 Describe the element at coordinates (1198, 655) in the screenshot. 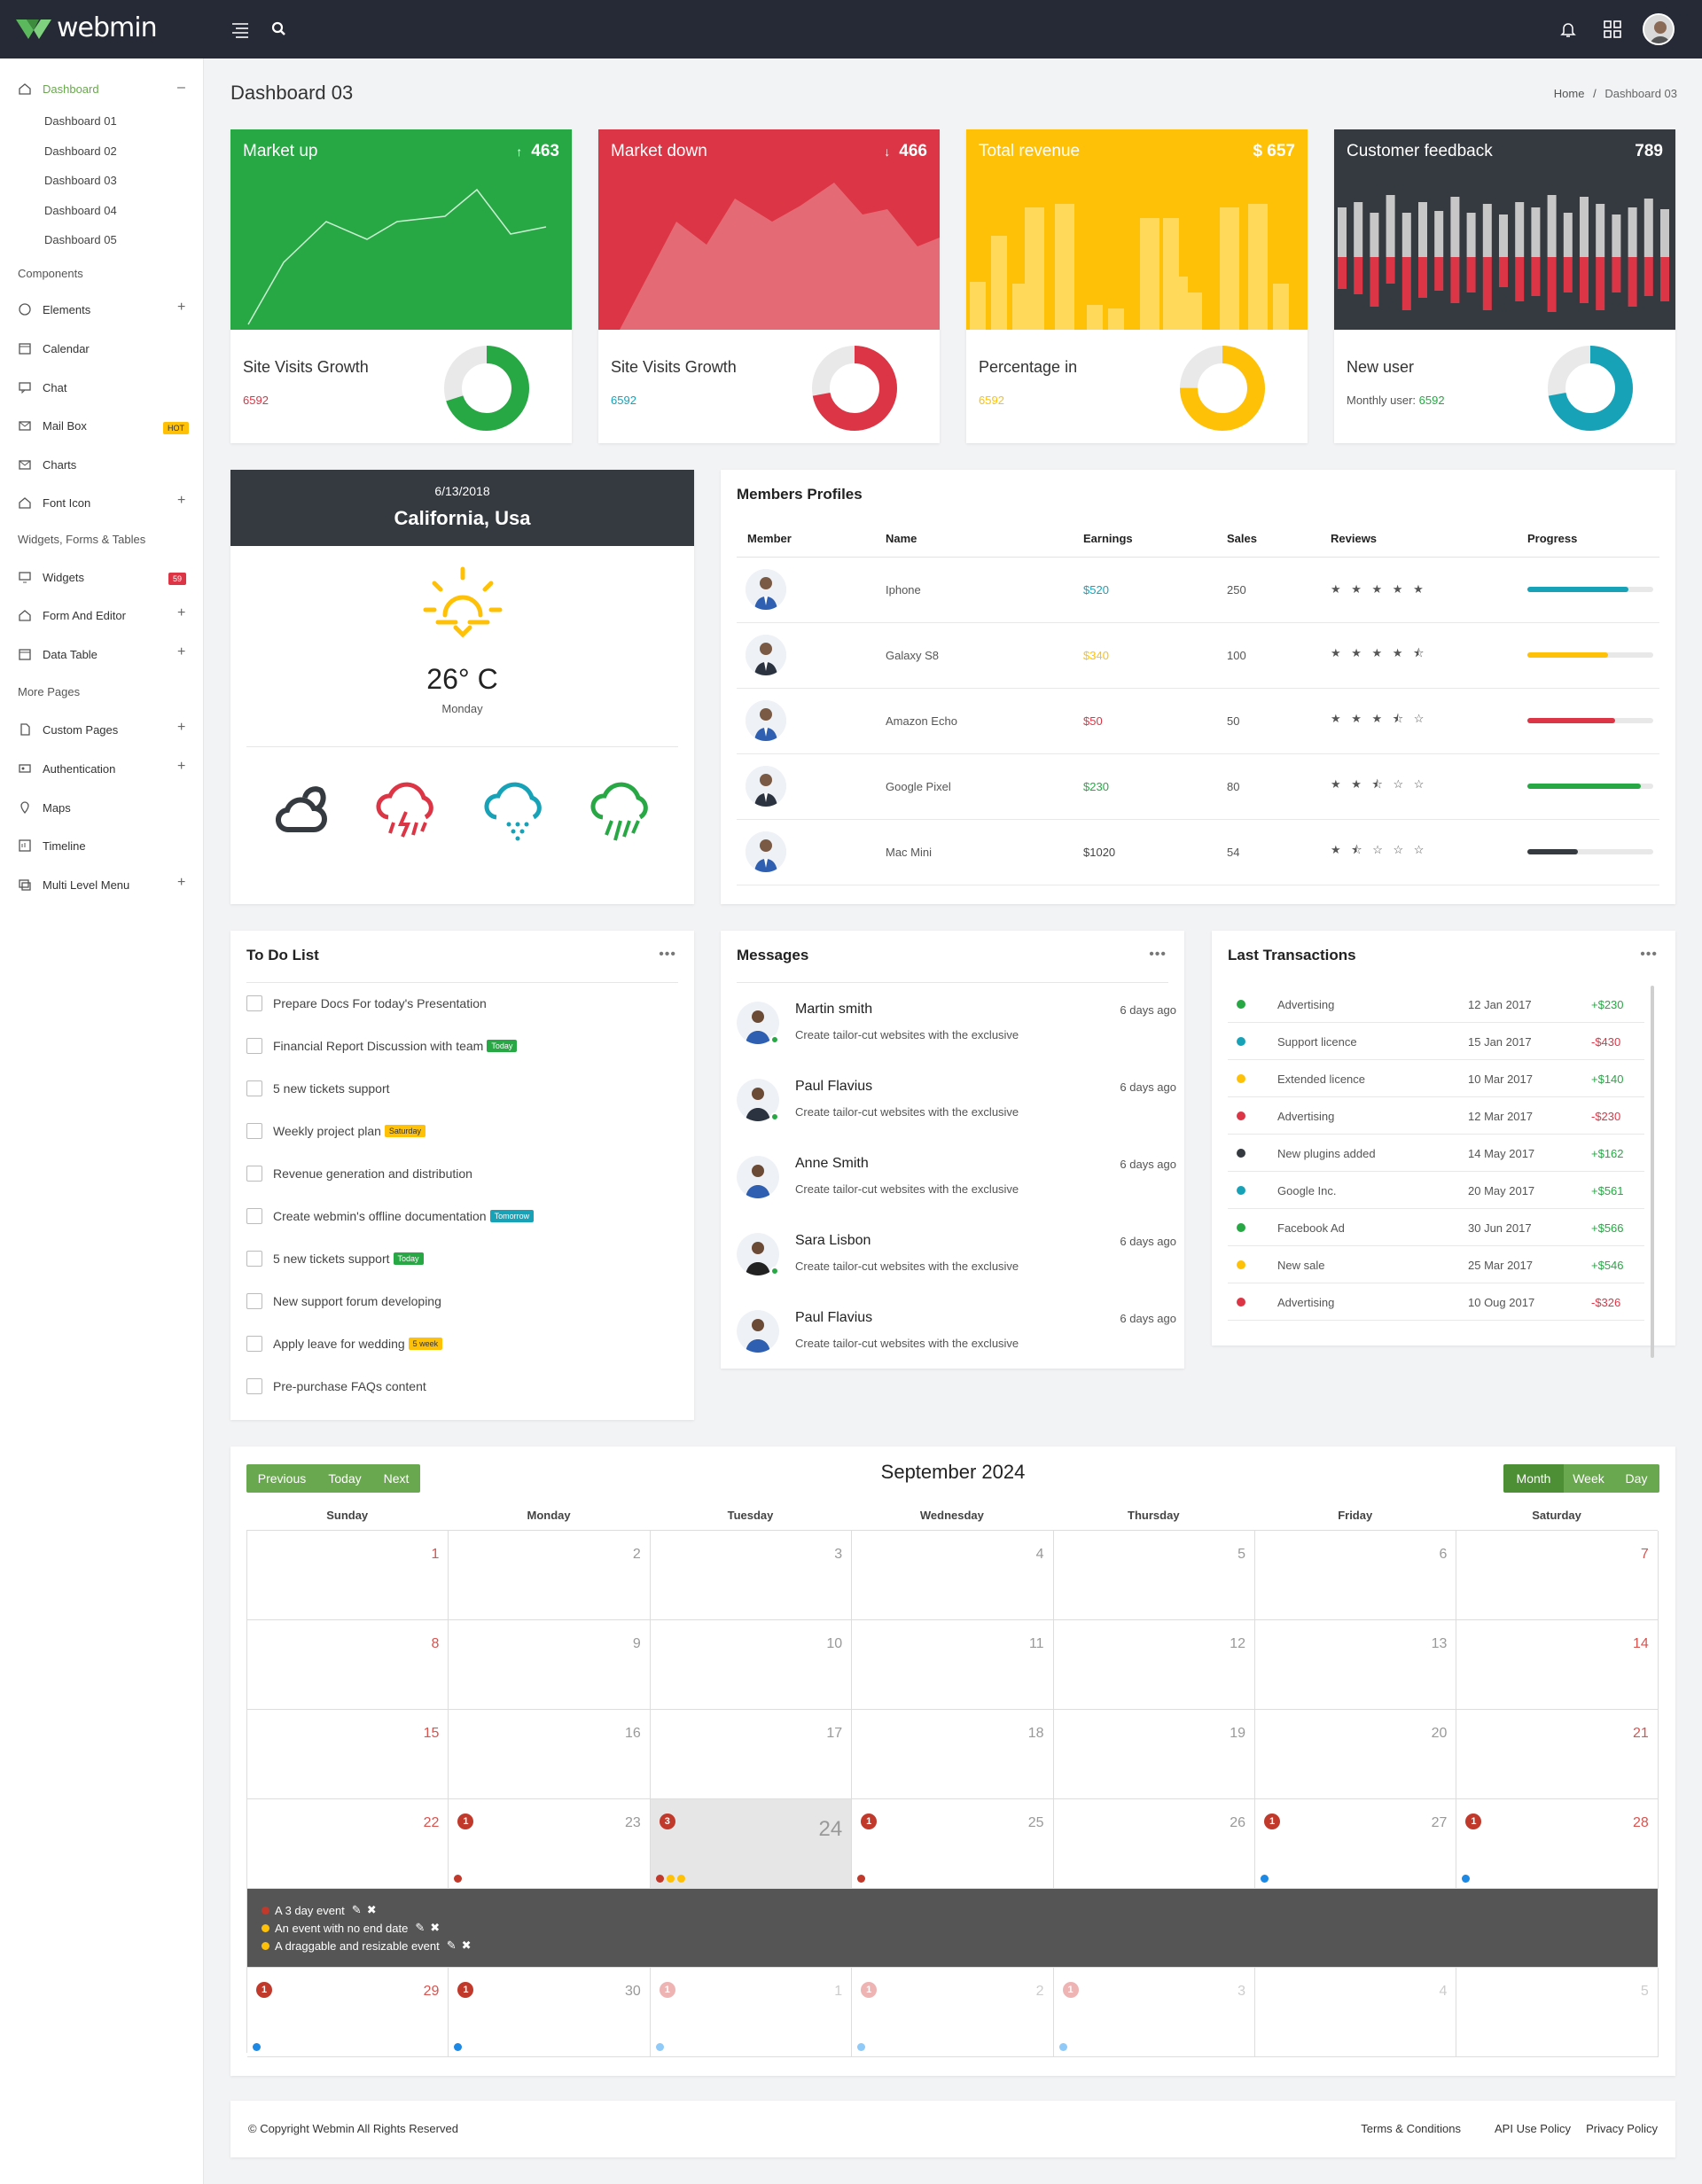

I see `table-row: Galaxy S8 $340 100 ★ ★ ★ ★ ⯪` at that location.